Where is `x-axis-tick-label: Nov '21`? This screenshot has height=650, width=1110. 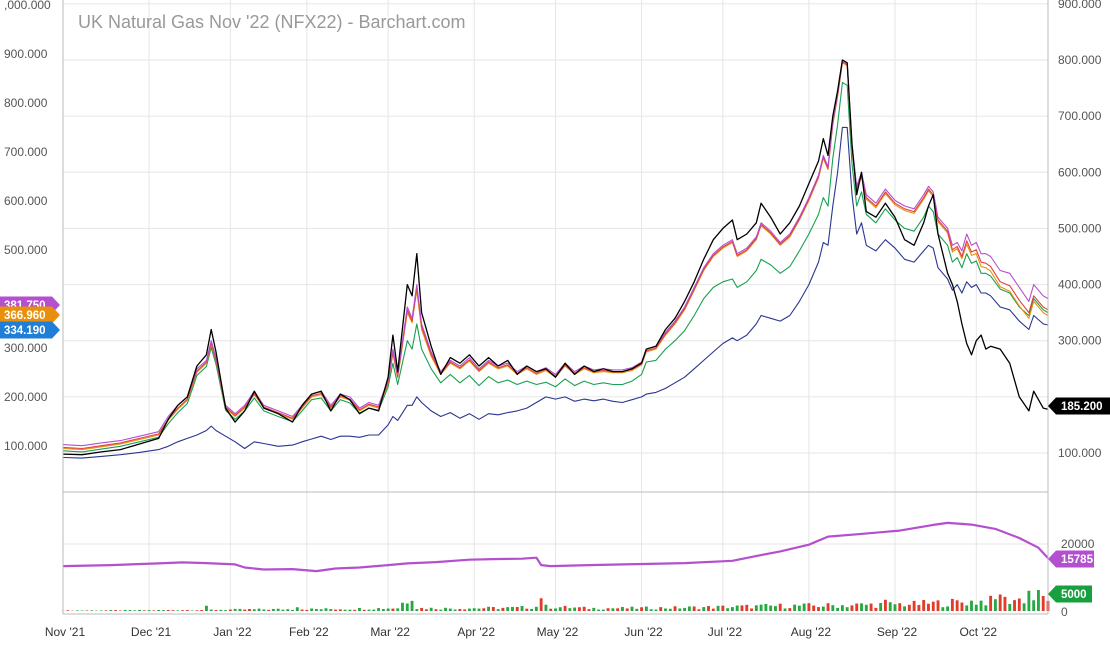 x-axis-tick-label: Nov '21 is located at coordinates (65, 632).